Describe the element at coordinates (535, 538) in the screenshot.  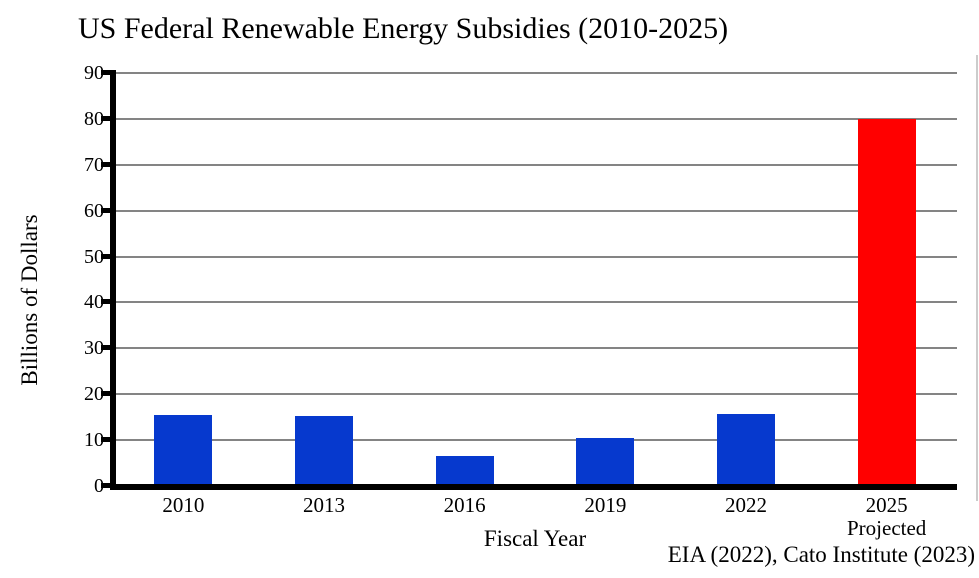
I see `x-axis-title: Fiscal Year` at that location.